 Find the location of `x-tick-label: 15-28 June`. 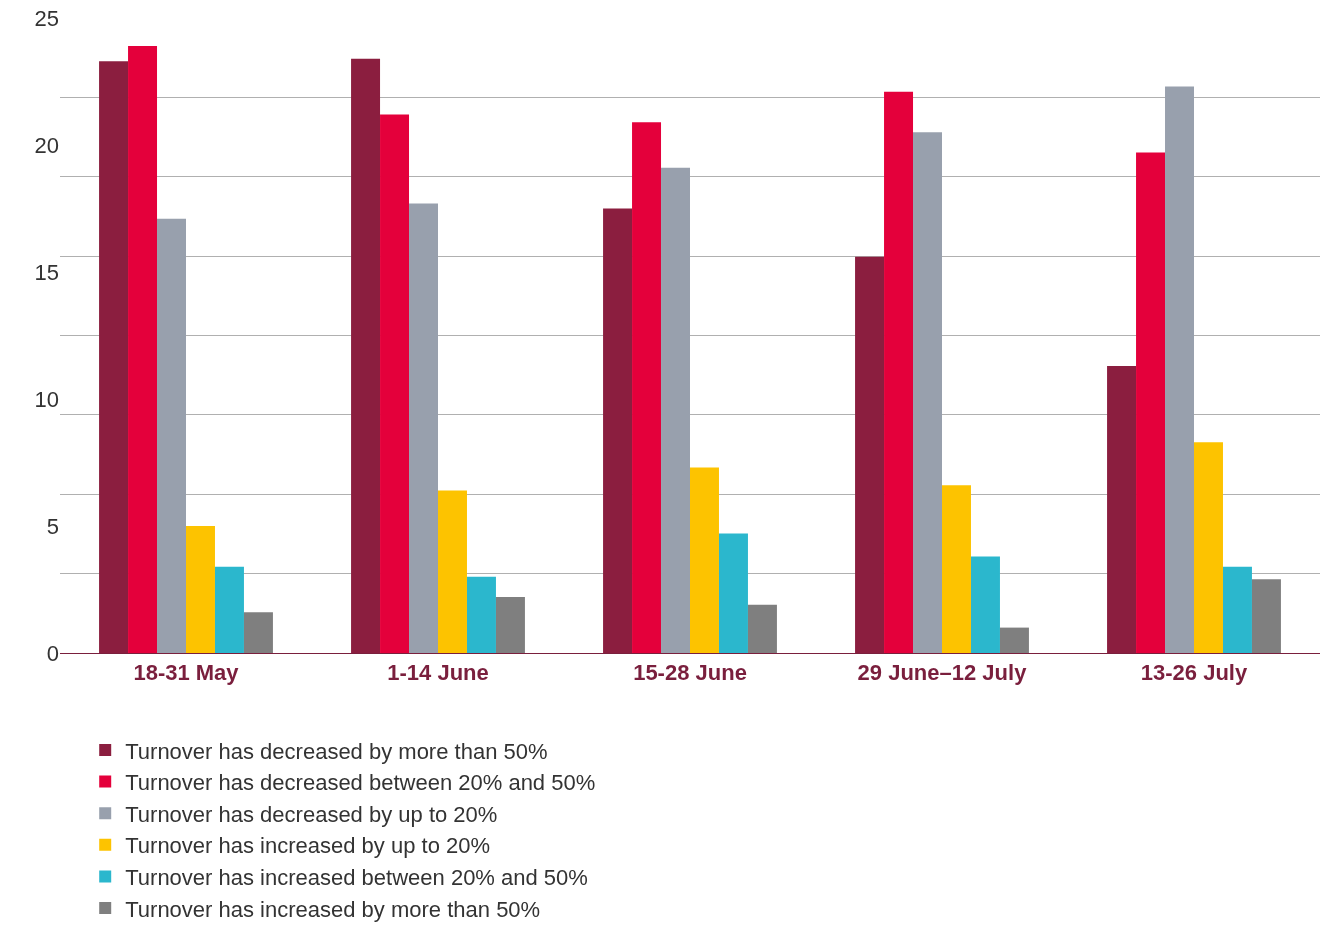

x-tick-label: 15-28 June is located at coordinates (690, 673).